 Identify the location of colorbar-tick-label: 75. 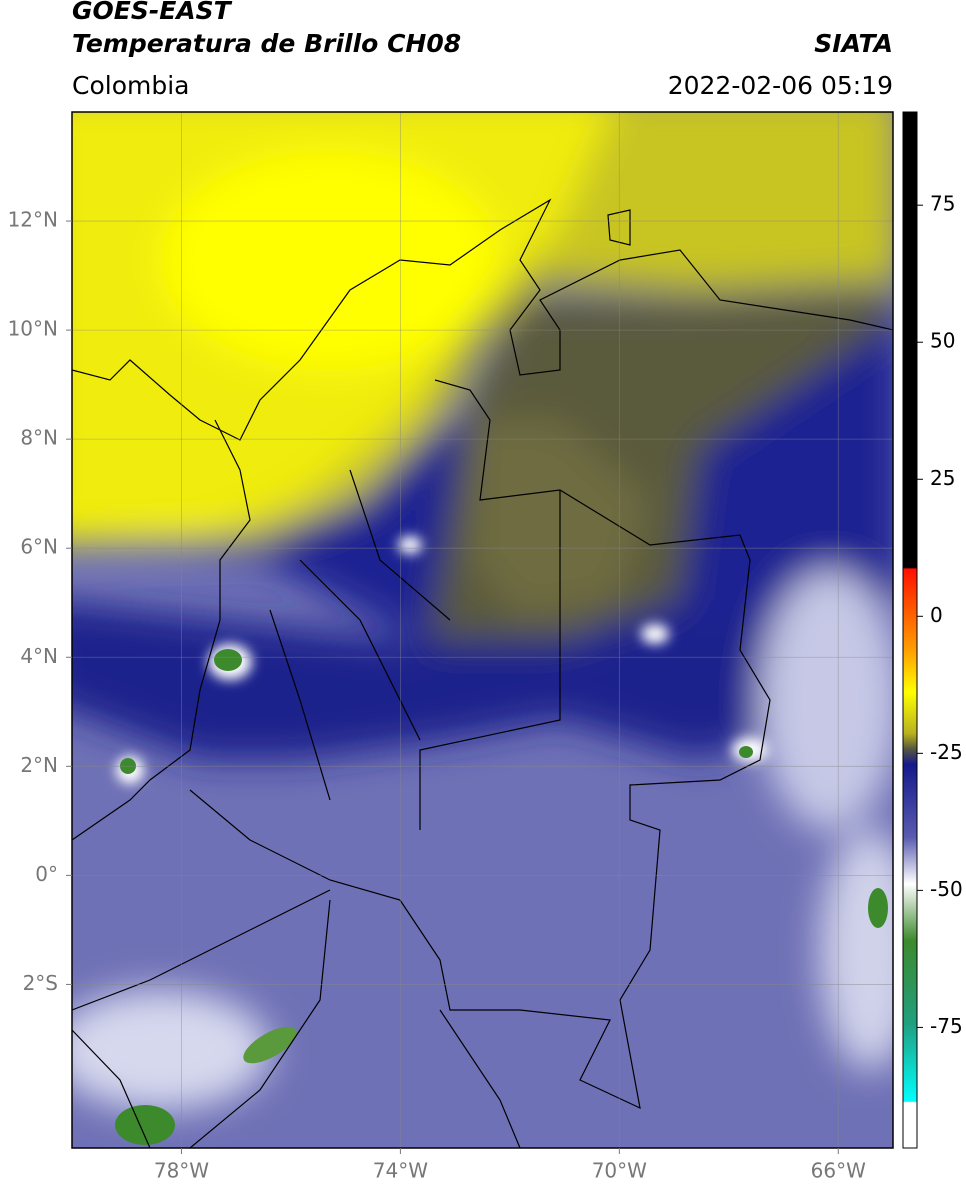
(942, 204).